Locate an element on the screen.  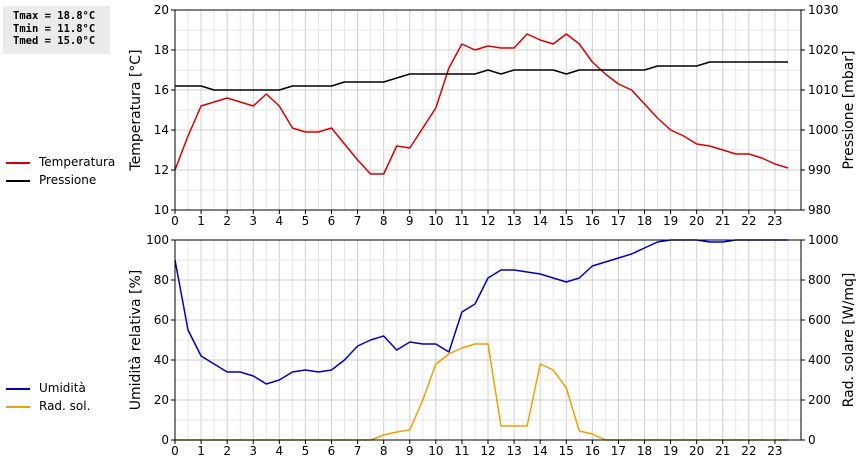
chart1-y2-tick-label: 990 is located at coordinates (819, 170).